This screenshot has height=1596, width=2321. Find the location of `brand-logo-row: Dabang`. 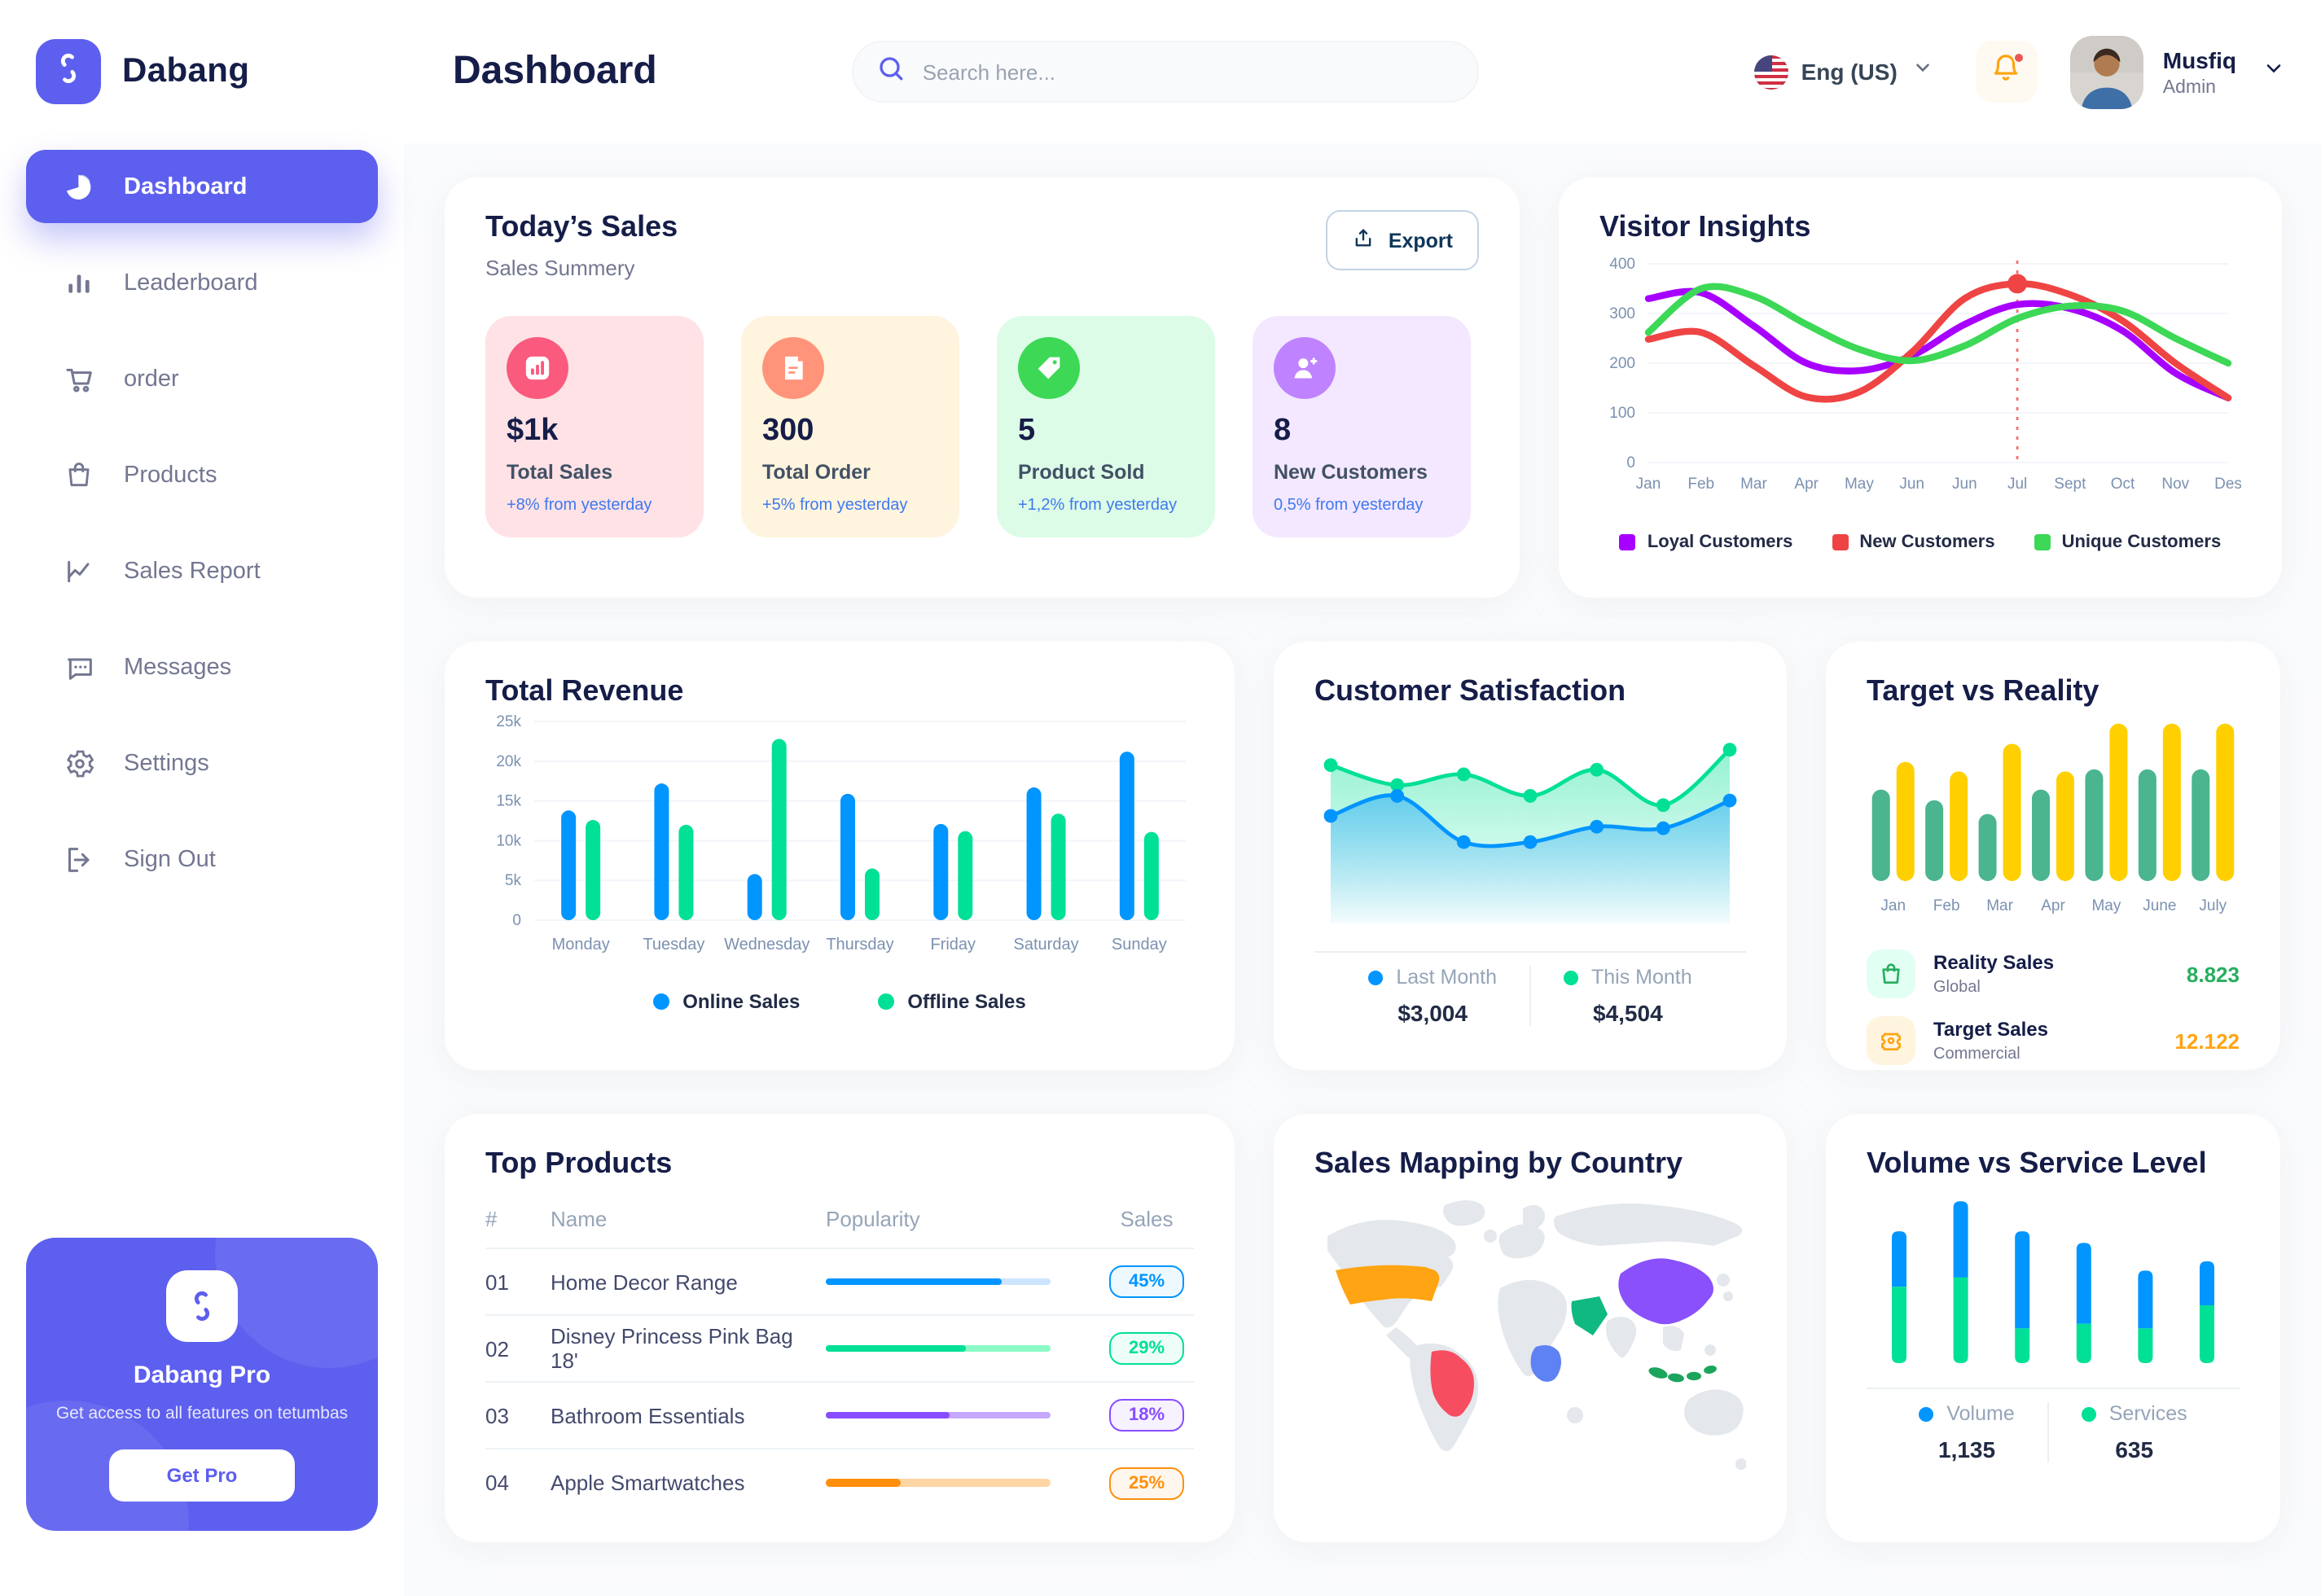

brand-logo-row: Dabang is located at coordinates (207, 71).